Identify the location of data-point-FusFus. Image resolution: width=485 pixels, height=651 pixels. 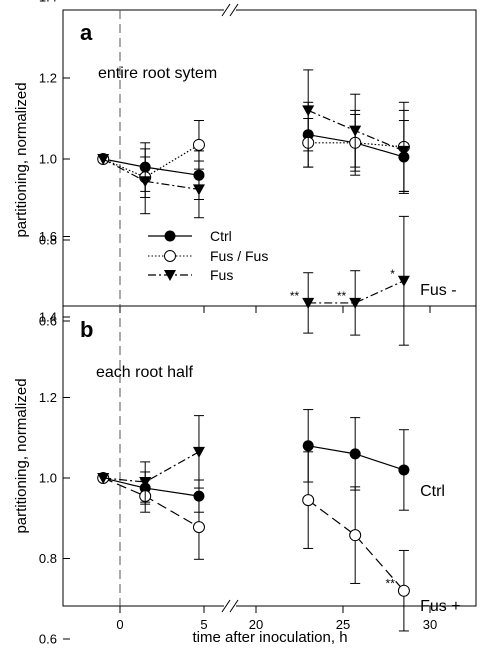
(198, 144).